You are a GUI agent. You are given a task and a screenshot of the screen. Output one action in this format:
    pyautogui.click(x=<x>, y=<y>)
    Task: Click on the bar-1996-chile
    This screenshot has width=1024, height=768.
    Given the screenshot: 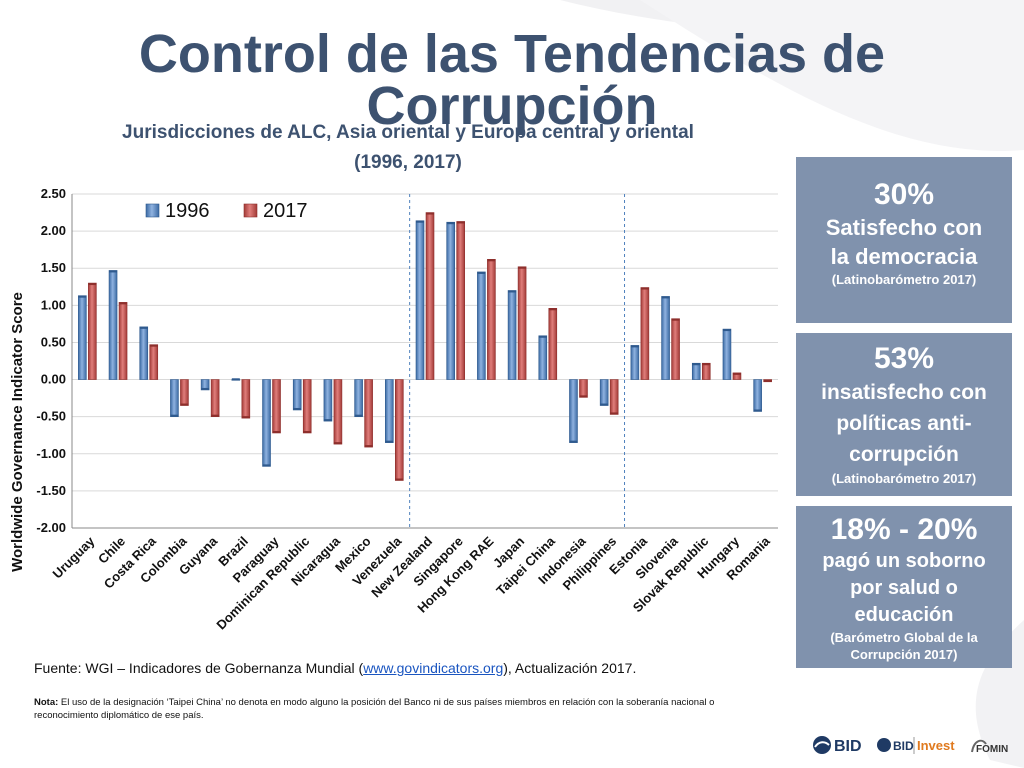 What is the action you would take?
    pyautogui.click(x=113, y=325)
    